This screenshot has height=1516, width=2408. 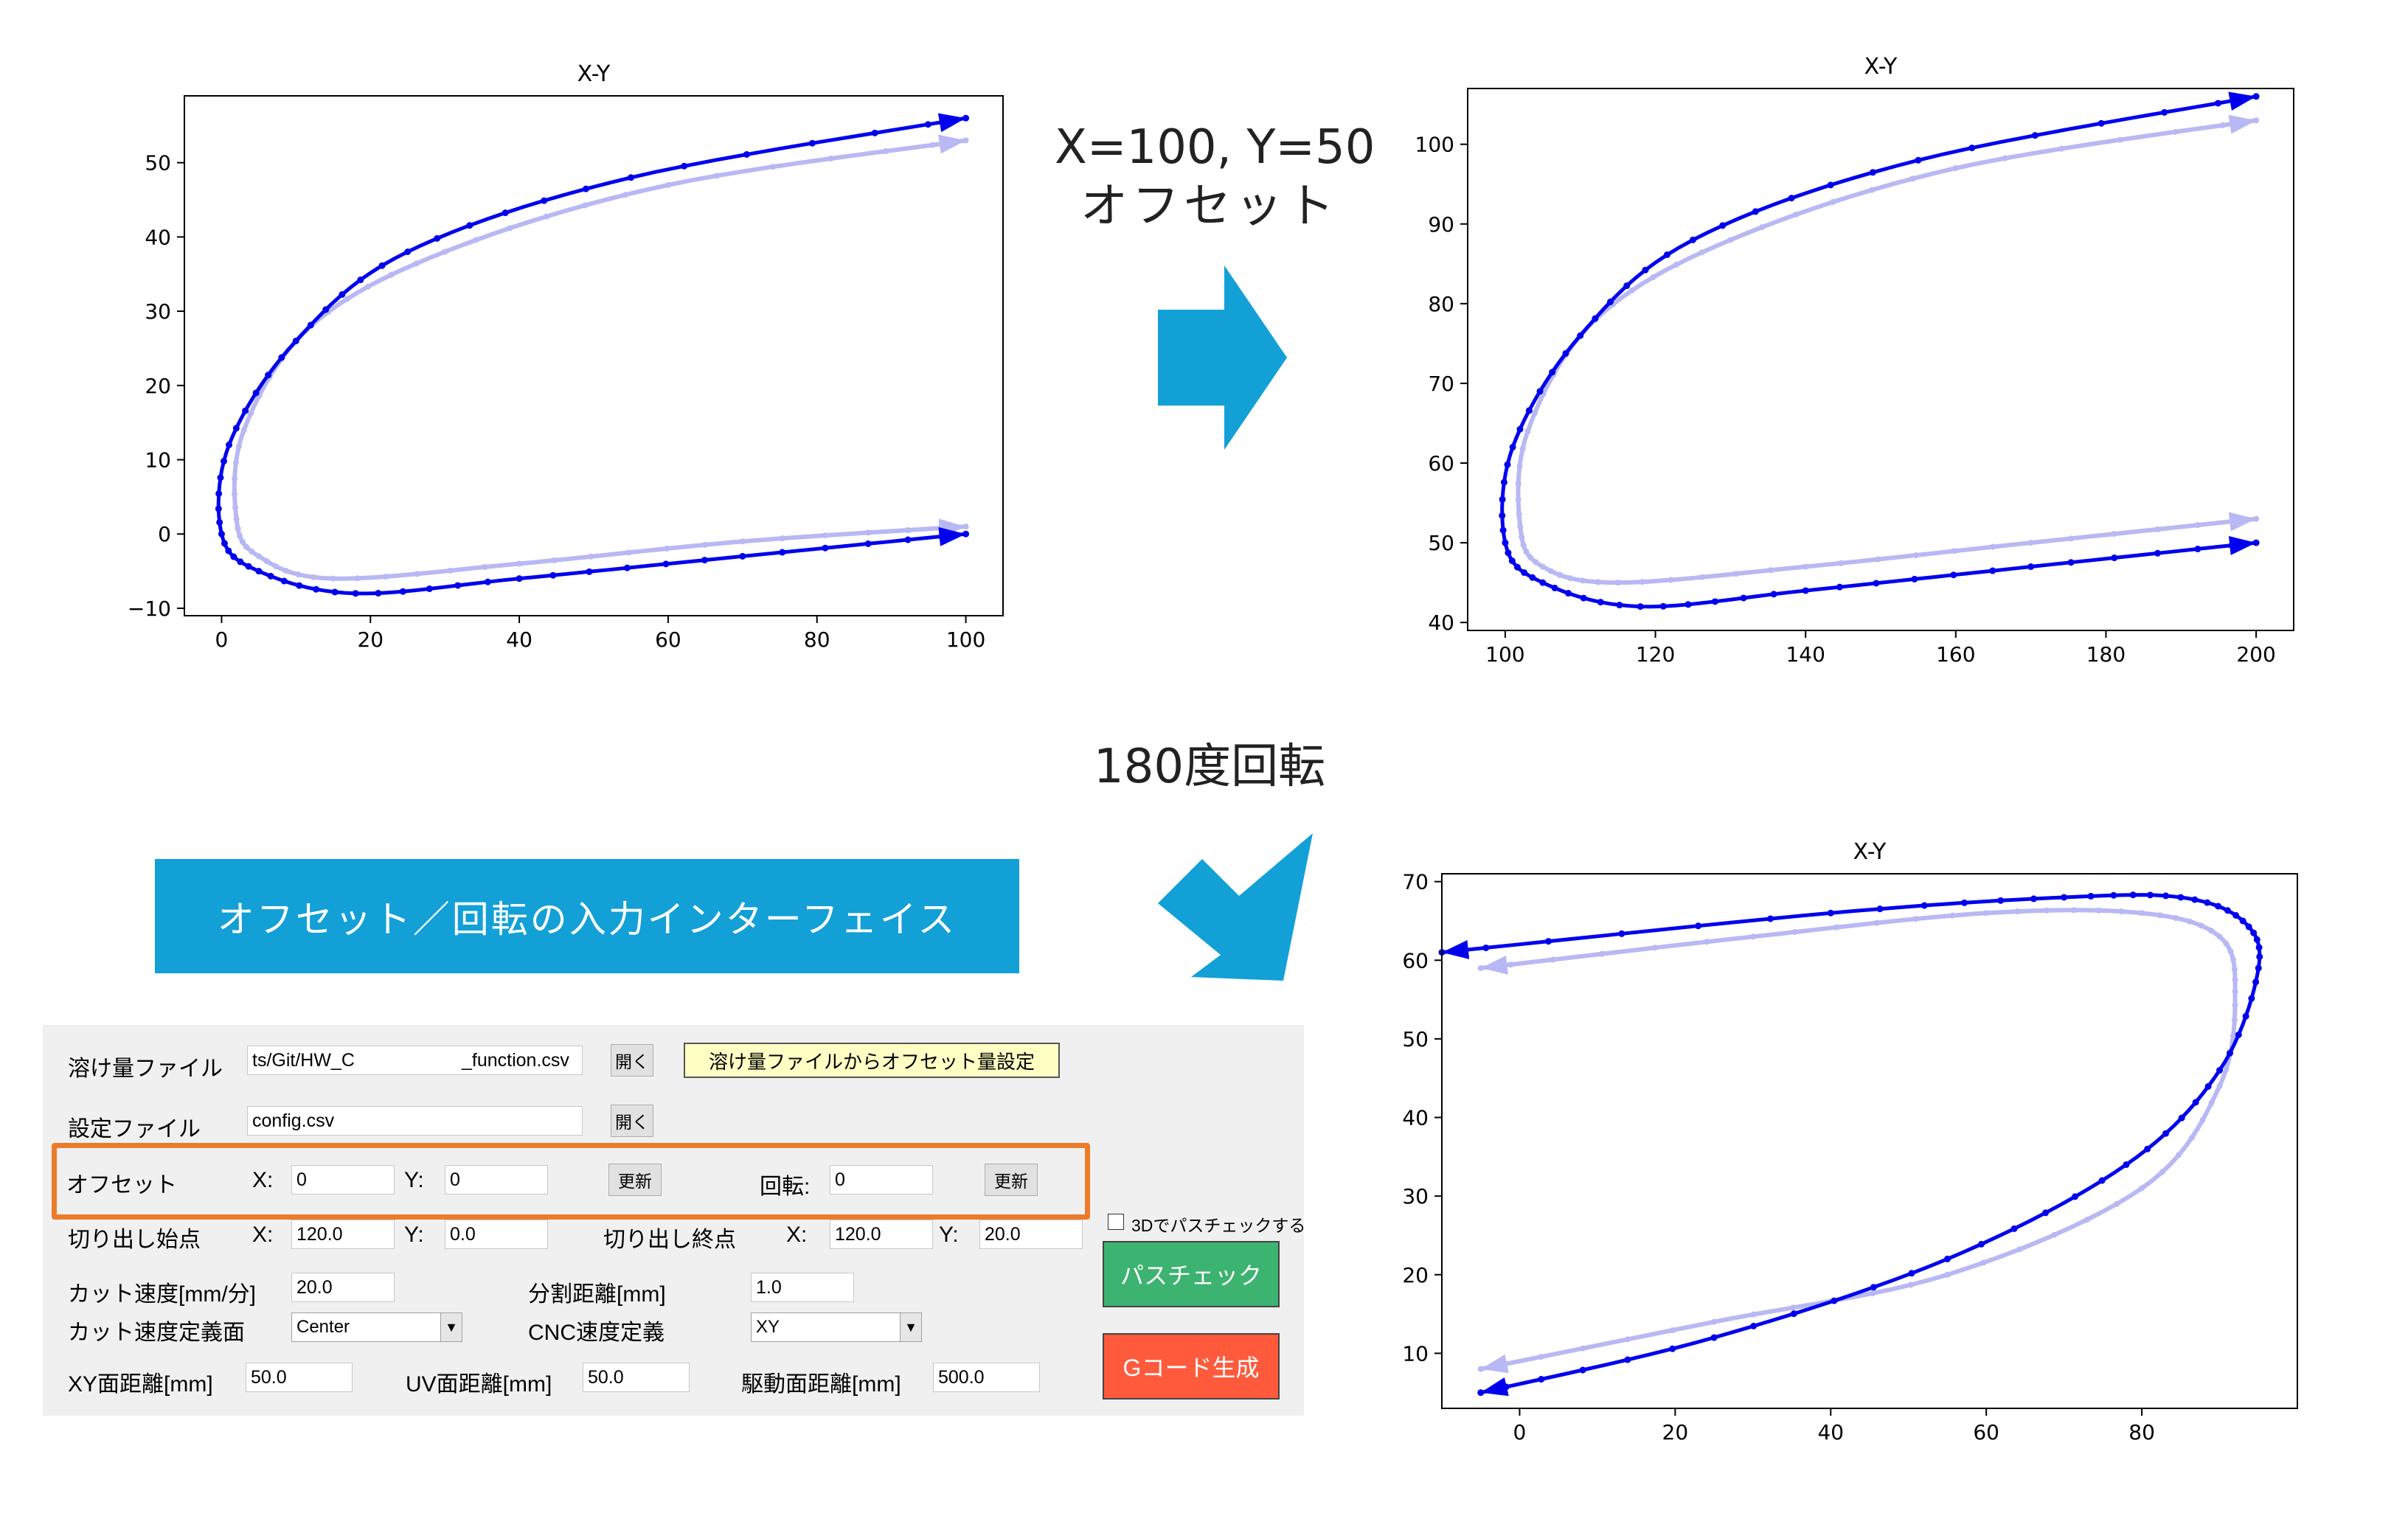 I want to click on offset-label: オフセット, so click(x=121, y=1185).